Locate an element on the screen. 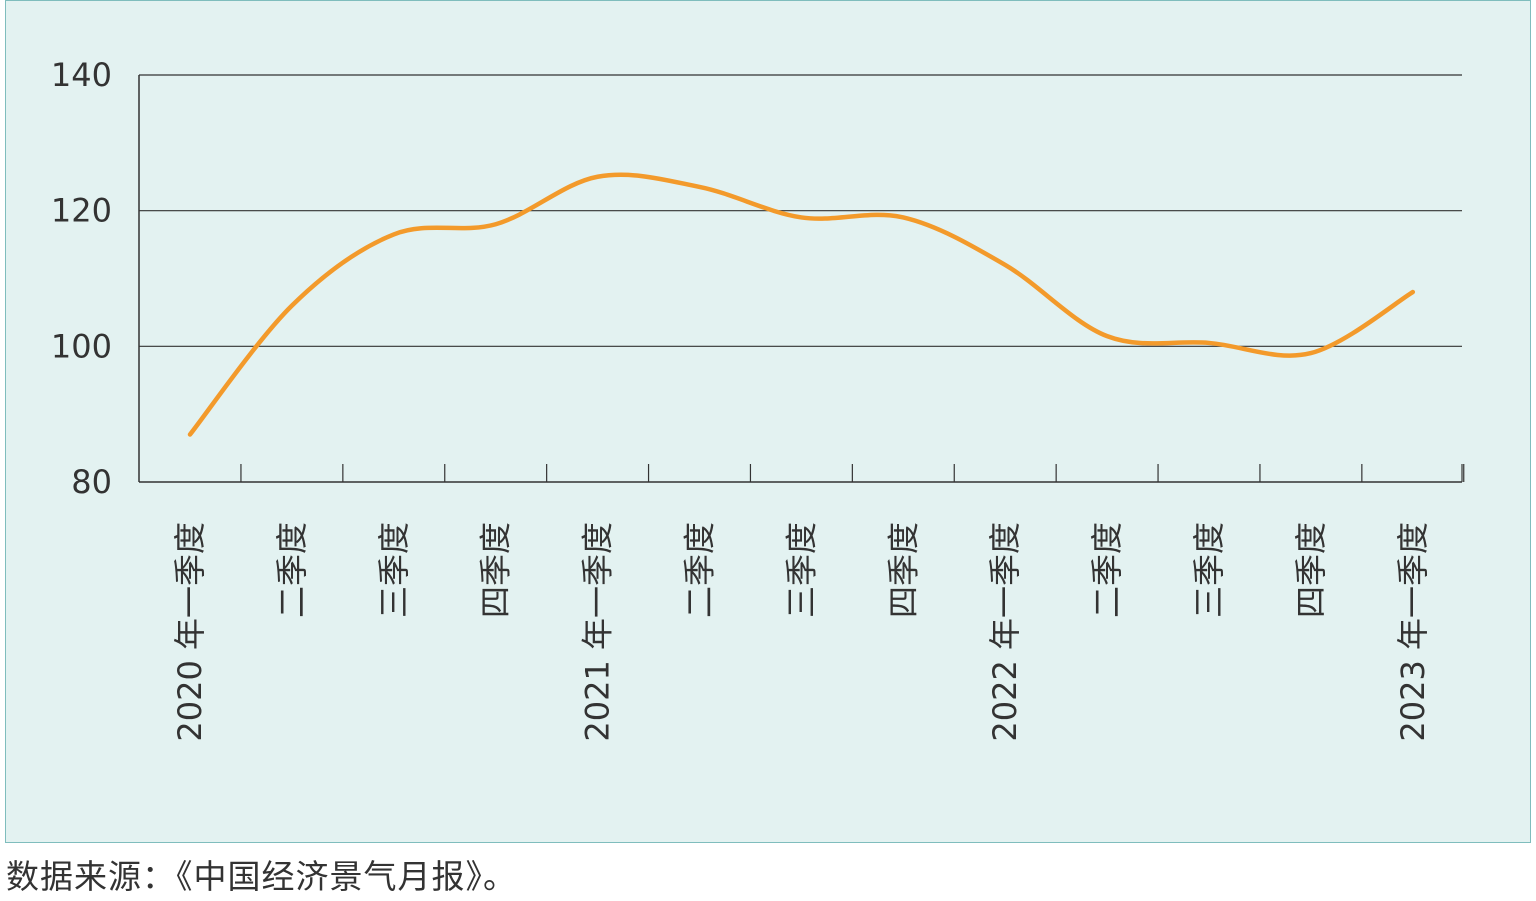  y-tick-label: 80 is located at coordinates (91, 482).